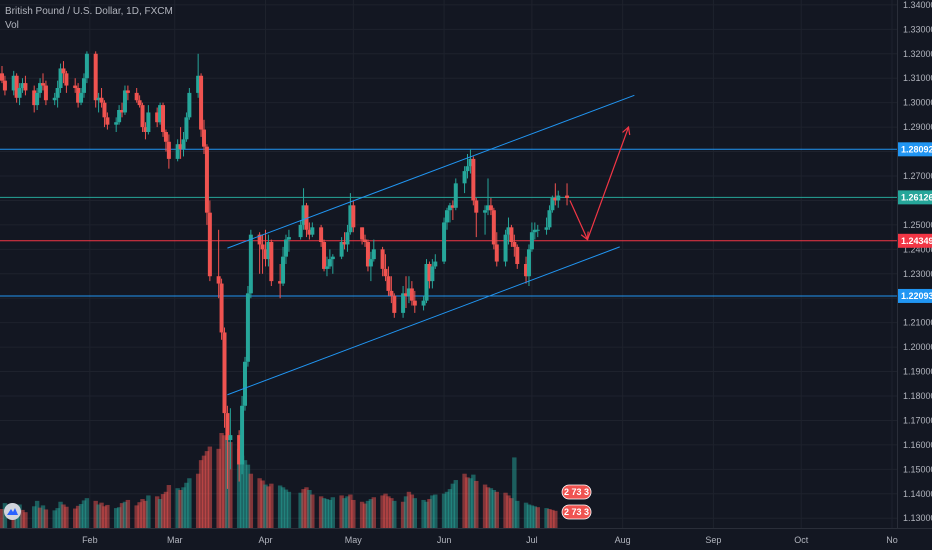  What do you see at coordinates (12, 25) in the screenshot?
I see `volume-label: Vol` at bounding box center [12, 25].